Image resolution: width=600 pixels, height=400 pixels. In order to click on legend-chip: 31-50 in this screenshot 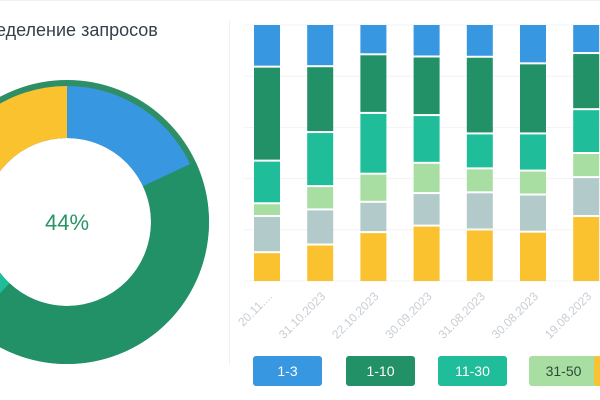, I will do `click(563, 371)`.